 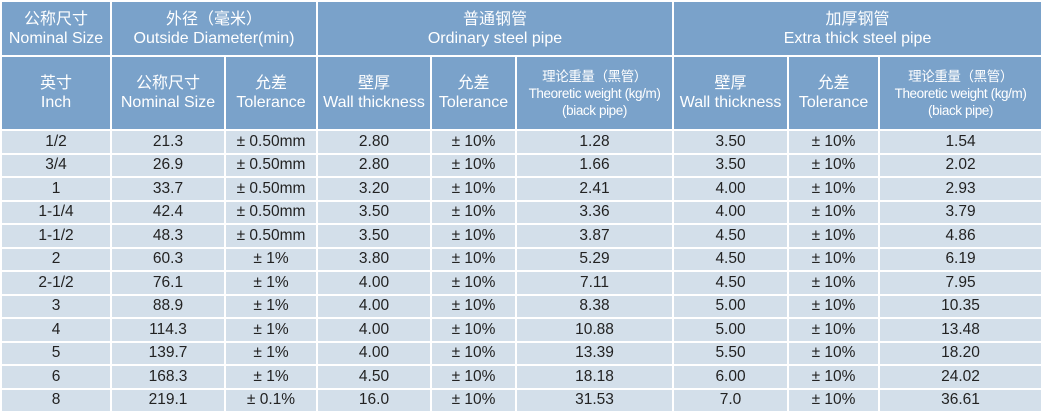 What do you see at coordinates (56, 400) in the screenshot?
I see `cell-inch: 8` at bounding box center [56, 400].